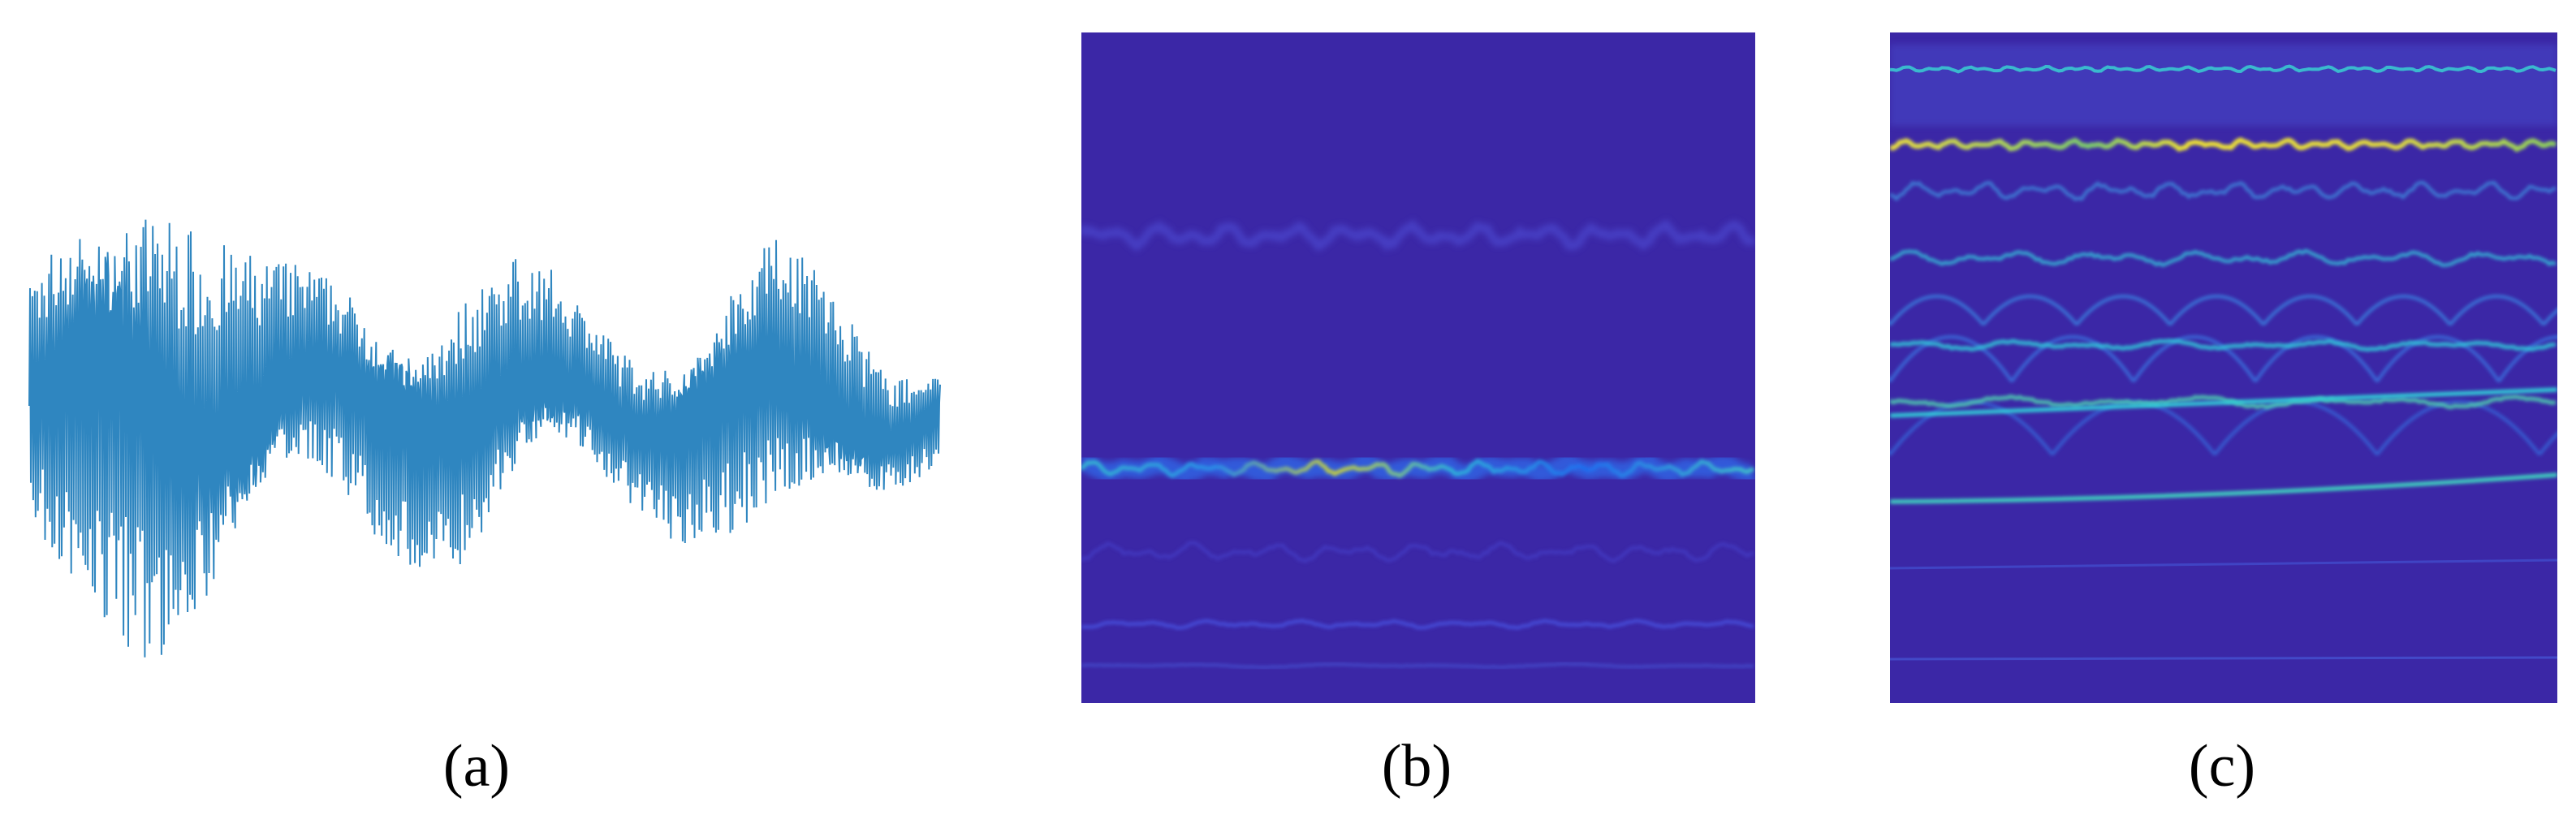  Describe the element at coordinates (1418, 468) in the screenshot. I see `main-band` at that location.